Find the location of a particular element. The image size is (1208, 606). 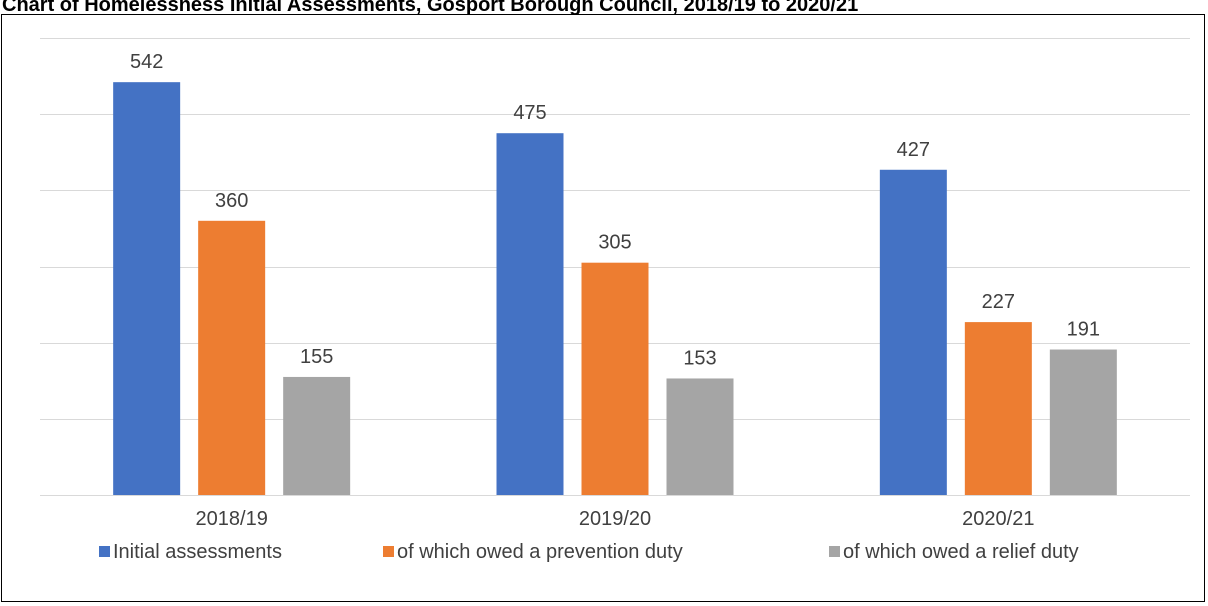

legend-label: of which owed a relief duty is located at coordinates (961, 552).